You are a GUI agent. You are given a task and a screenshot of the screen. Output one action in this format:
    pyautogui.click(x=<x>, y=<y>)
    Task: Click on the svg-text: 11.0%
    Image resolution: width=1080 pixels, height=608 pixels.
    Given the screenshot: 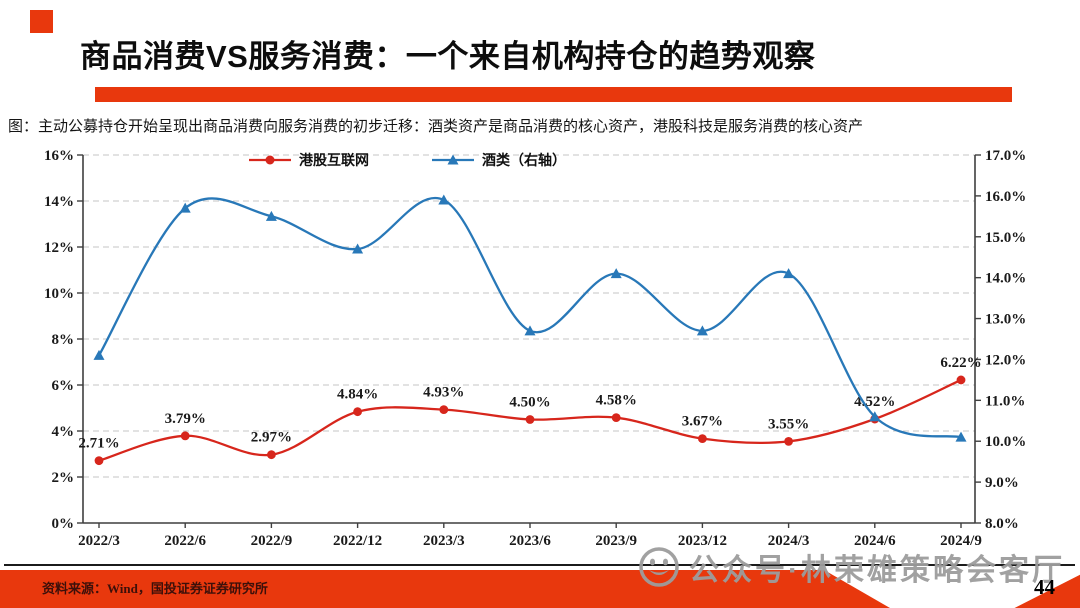 What is the action you would take?
    pyautogui.click(x=1005, y=401)
    